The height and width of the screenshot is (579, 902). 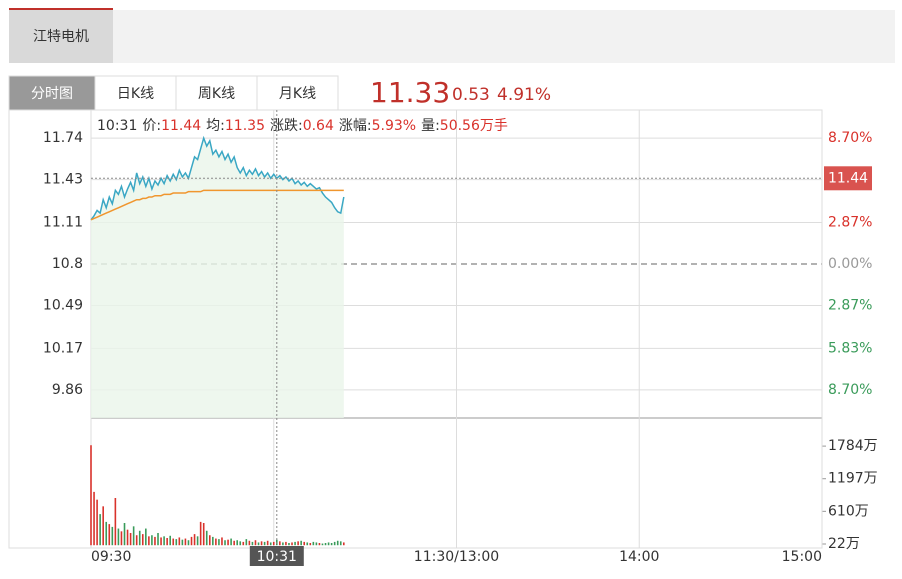 I want to click on cursor-time: 10:31, so click(x=277, y=557).